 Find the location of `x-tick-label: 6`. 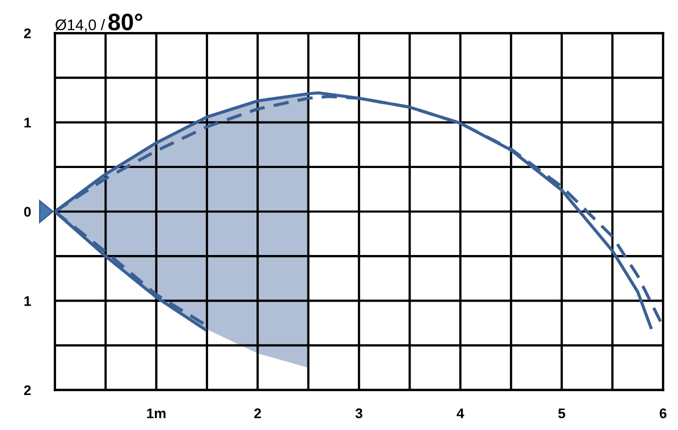

x-tick-label: 6 is located at coordinates (663, 413).